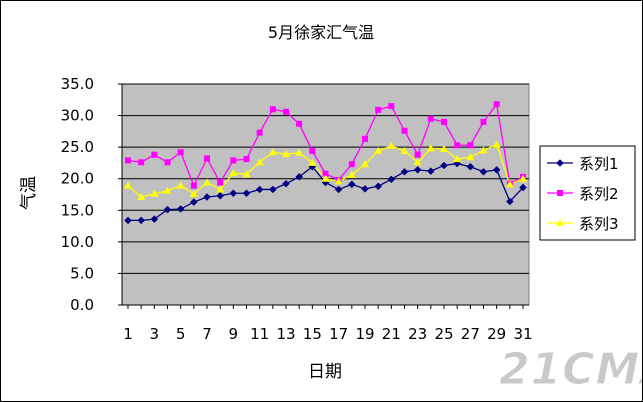  What do you see at coordinates (496, 334) in the screenshot?
I see `x-tick-label: 29` at bounding box center [496, 334].